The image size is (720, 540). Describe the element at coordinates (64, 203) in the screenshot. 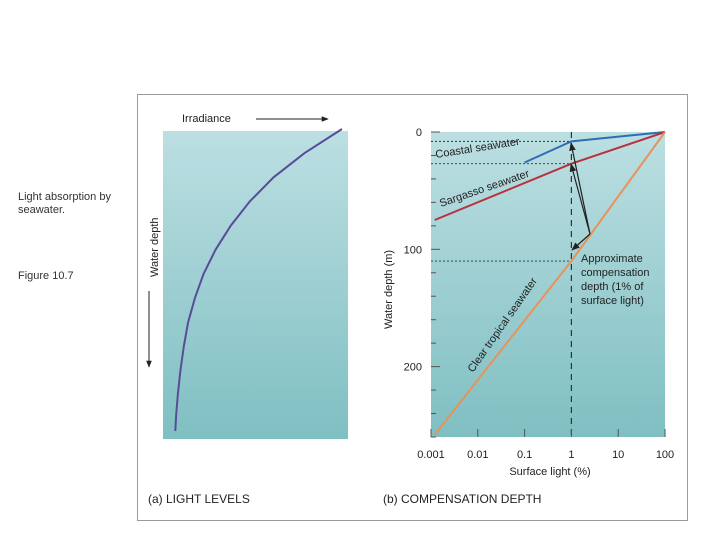

I see `slide-caption: Light absorption by seawater.` at that location.